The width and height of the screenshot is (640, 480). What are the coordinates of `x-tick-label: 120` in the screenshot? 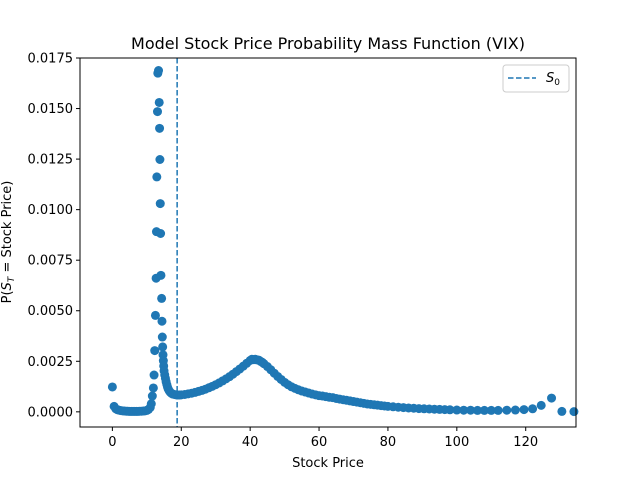 It's located at (525, 442).